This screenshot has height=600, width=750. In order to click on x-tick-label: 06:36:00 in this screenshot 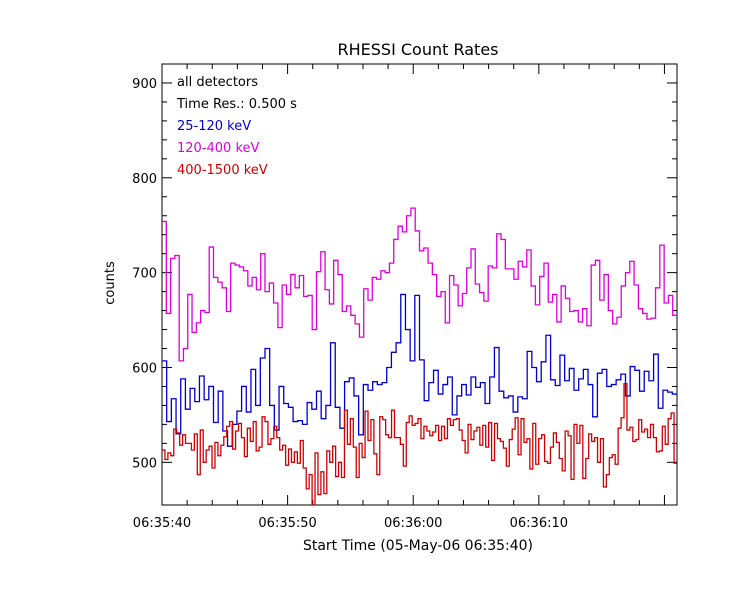, I will do `click(413, 523)`.